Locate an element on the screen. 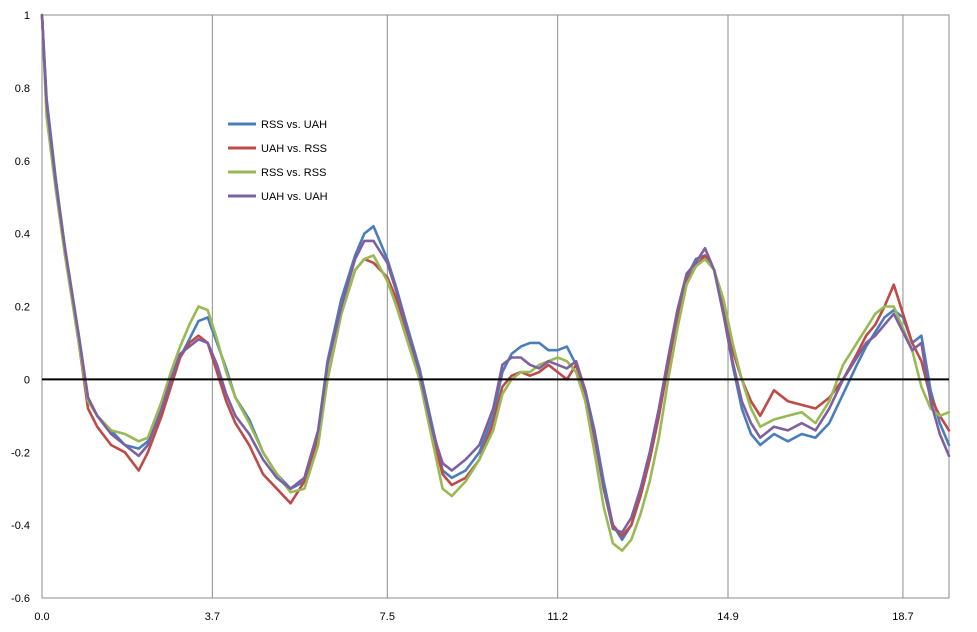 This screenshot has height=632, width=977. legend-label-0: RSS vs. UAH is located at coordinates (294, 125).